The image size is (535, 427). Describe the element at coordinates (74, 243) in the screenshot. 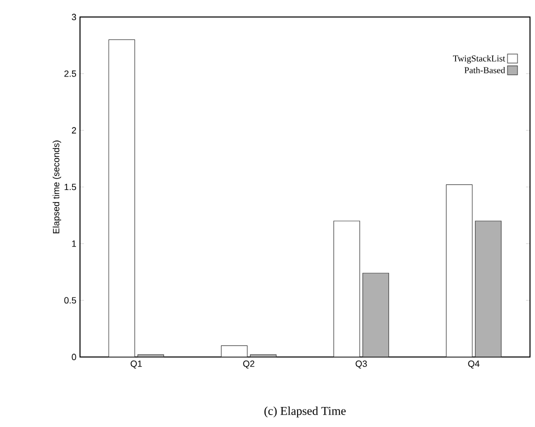

I see `y-tick-label: 1` at that location.